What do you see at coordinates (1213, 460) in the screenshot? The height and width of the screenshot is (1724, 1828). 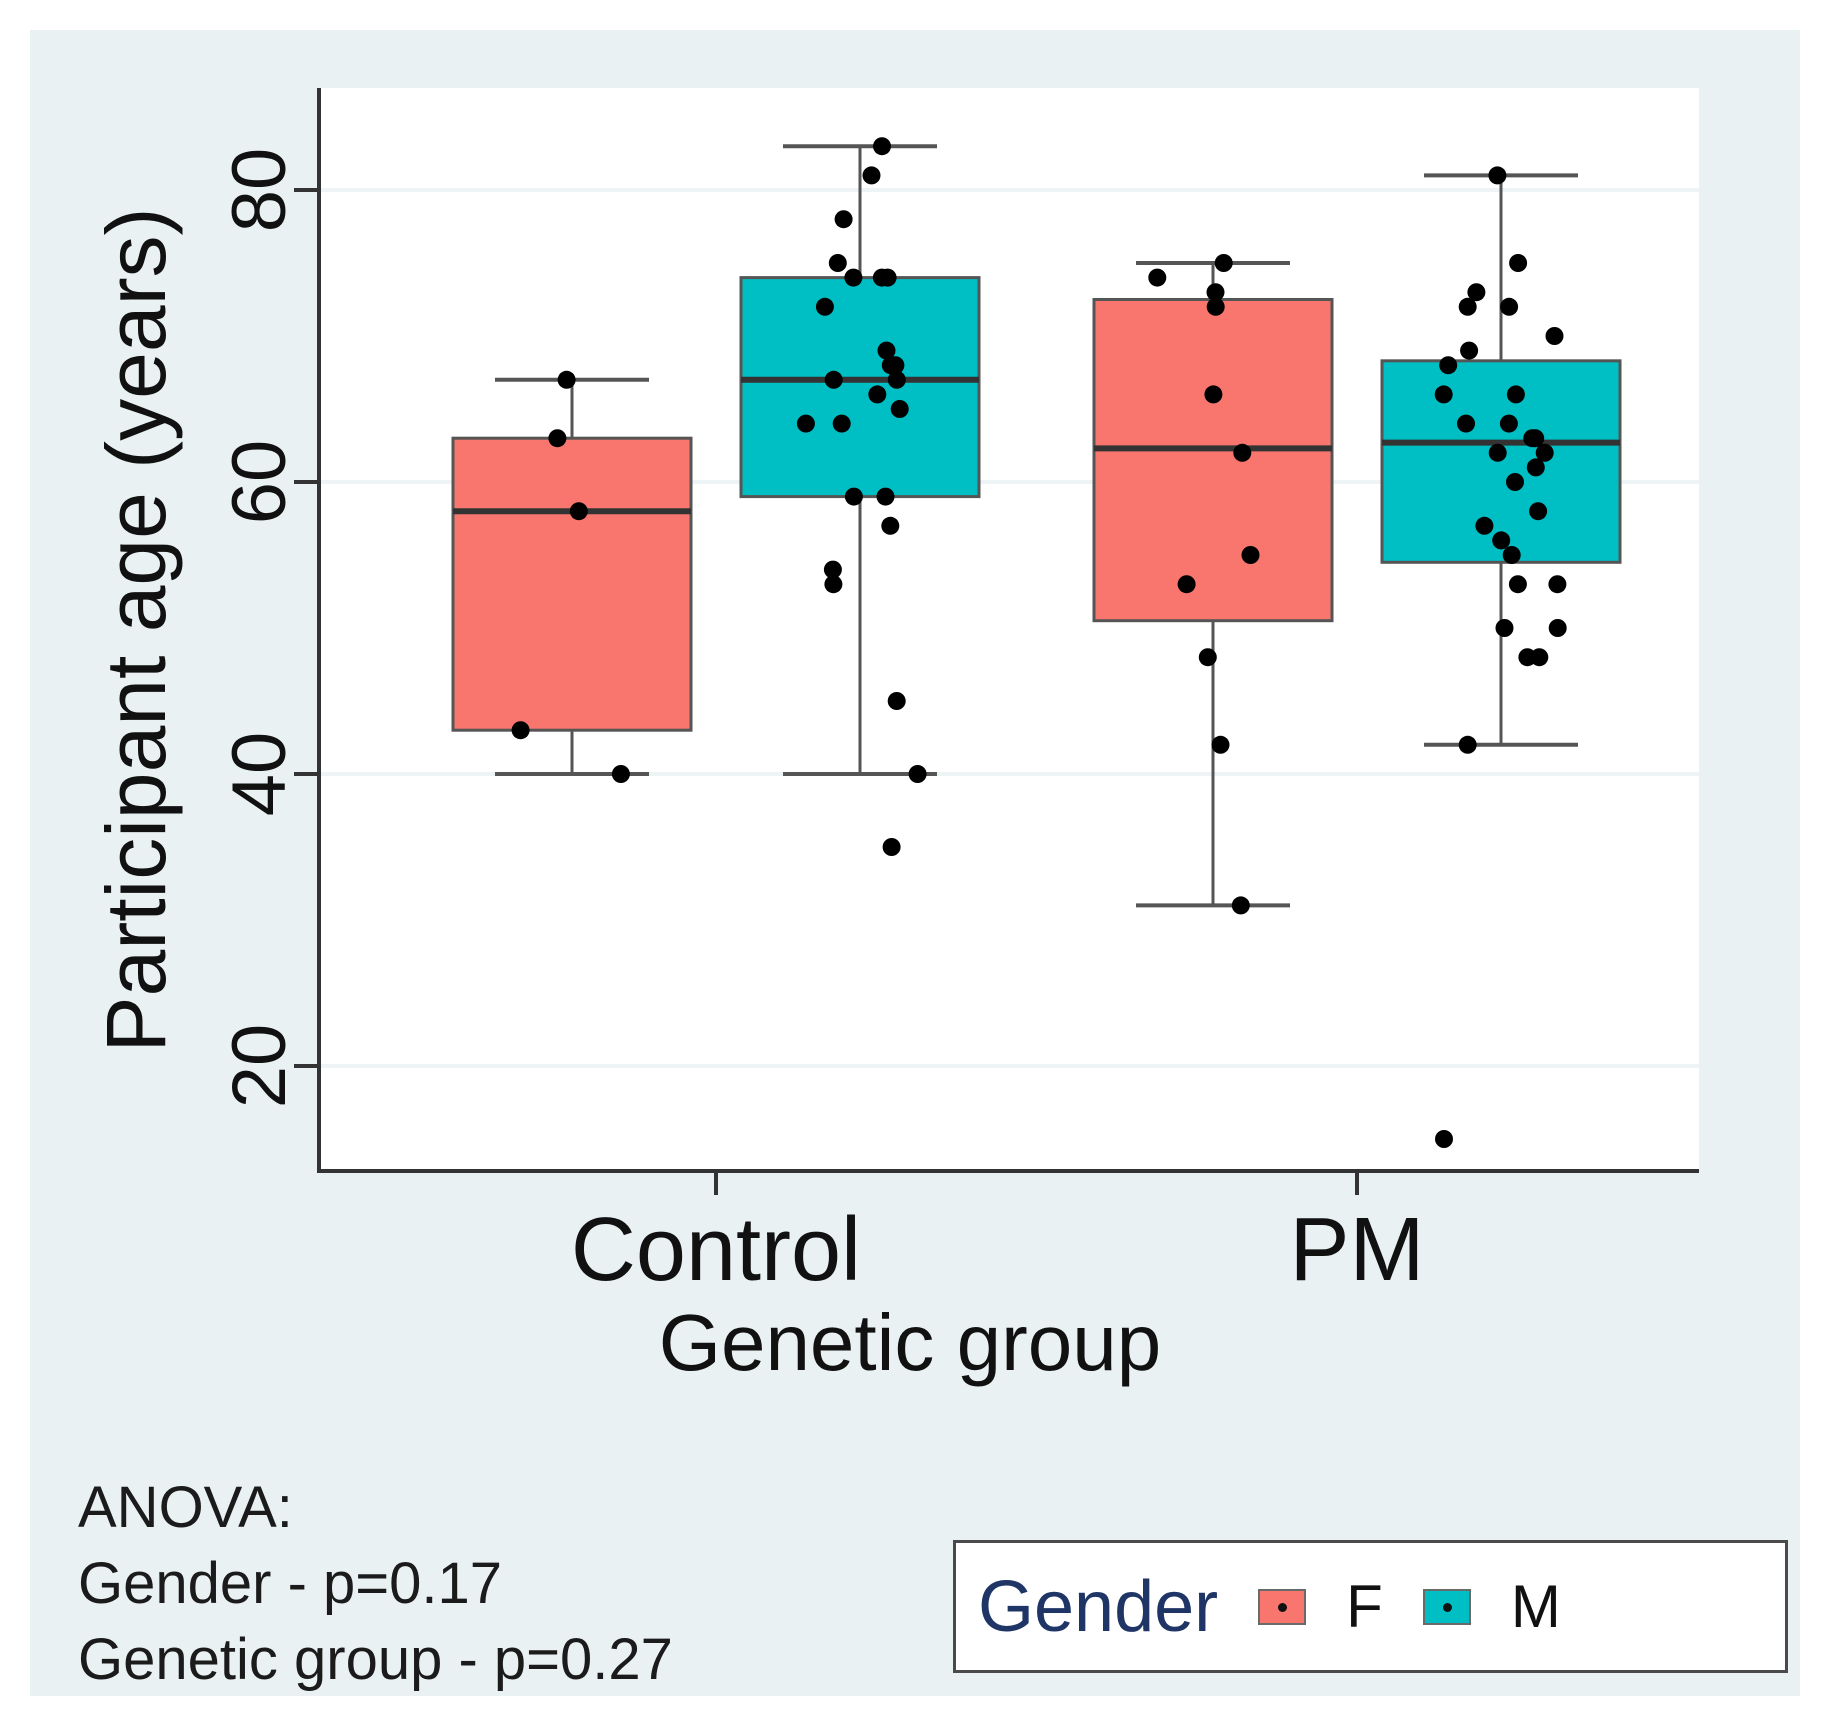 I see `box-f-pm` at bounding box center [1213, 460].